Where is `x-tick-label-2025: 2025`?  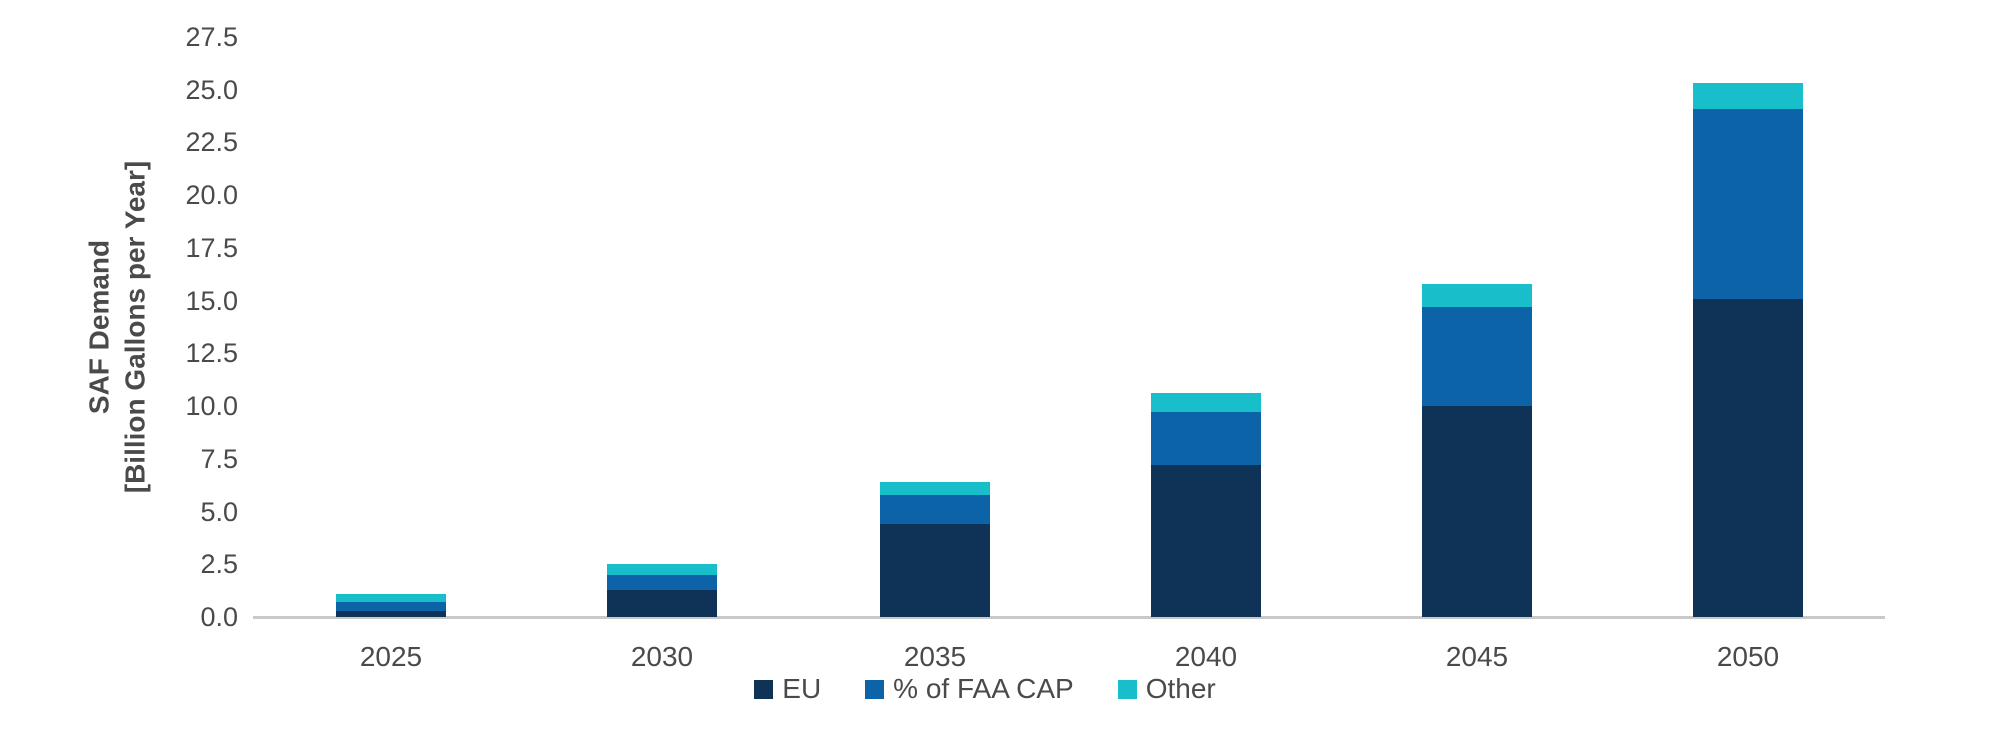 x-tick-label-2025: 2025 is located at coordinates (391, 656).